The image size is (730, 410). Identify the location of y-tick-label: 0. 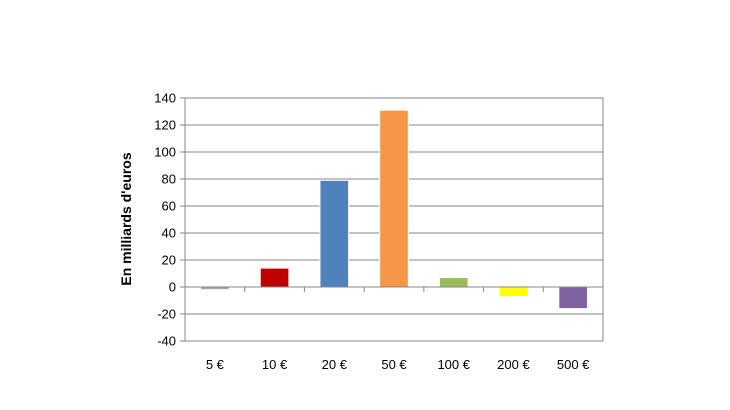
(172, 287).